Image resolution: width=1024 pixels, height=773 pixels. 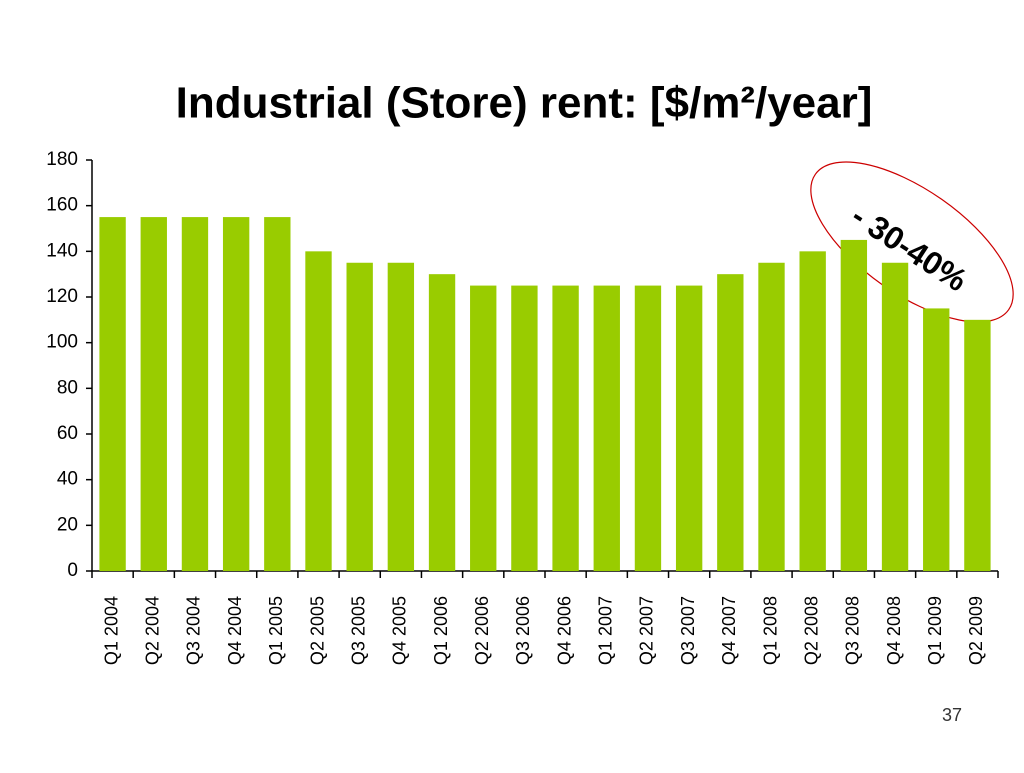 I want to click on chart-title: Industrial (Store) rent: [$/m²/year], so click(x=524, y=103).